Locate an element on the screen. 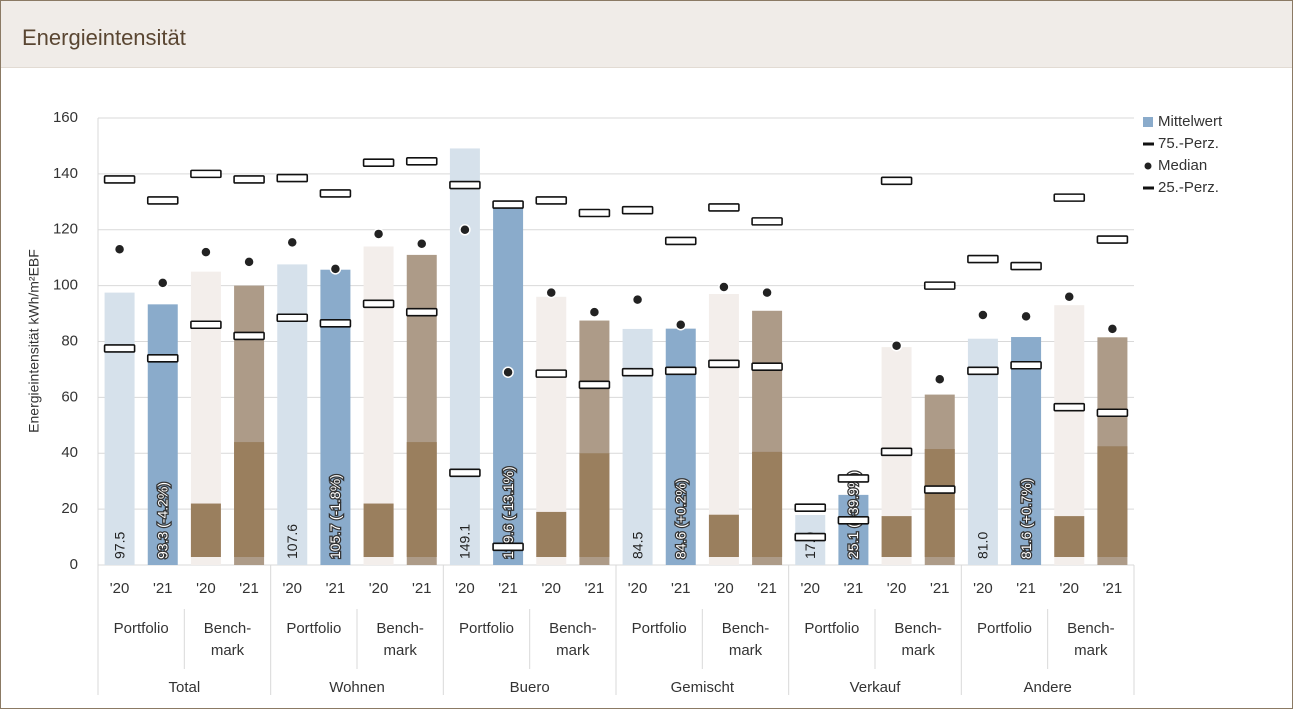 The width and height of the screenshot is (1293, 709). value-label: 25.1 (+39.9%) is located at coordinates (853, 515).